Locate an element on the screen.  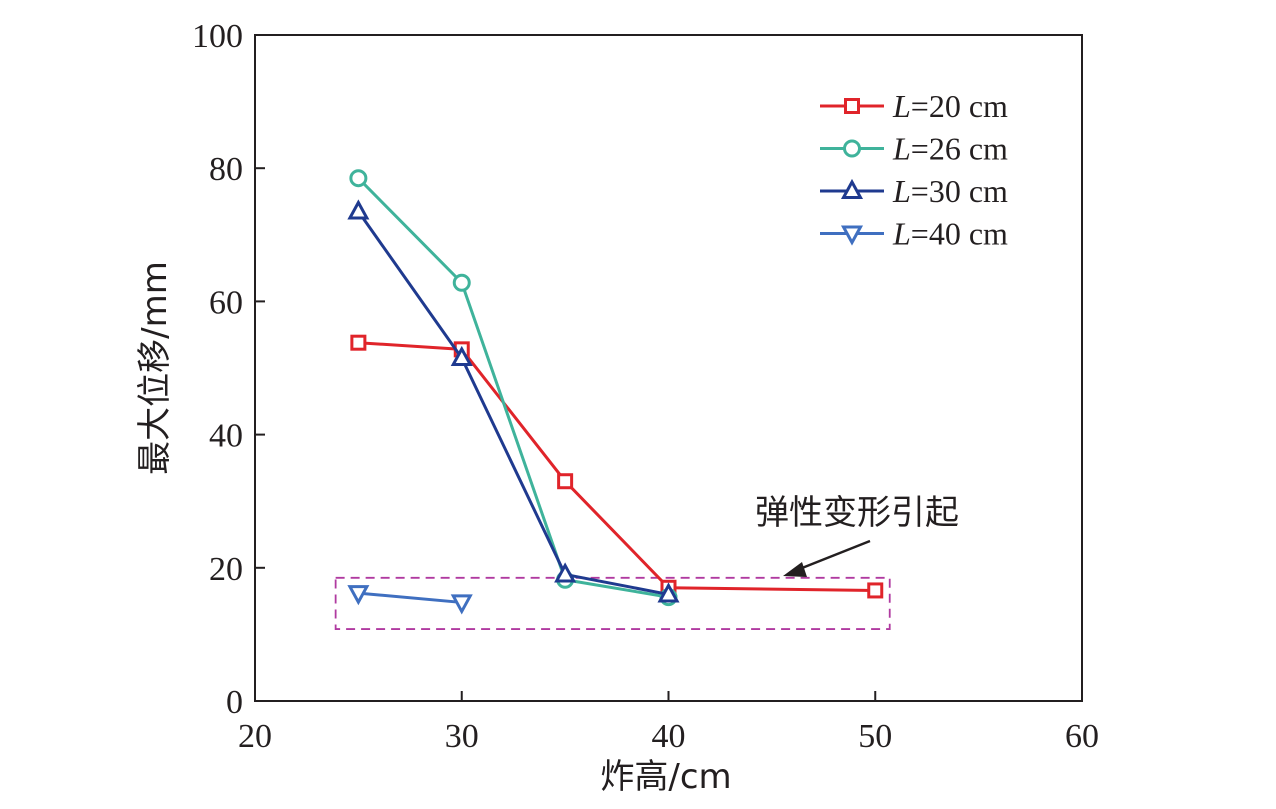
x-tick-label: 30 is located at coordinates (462, 736).